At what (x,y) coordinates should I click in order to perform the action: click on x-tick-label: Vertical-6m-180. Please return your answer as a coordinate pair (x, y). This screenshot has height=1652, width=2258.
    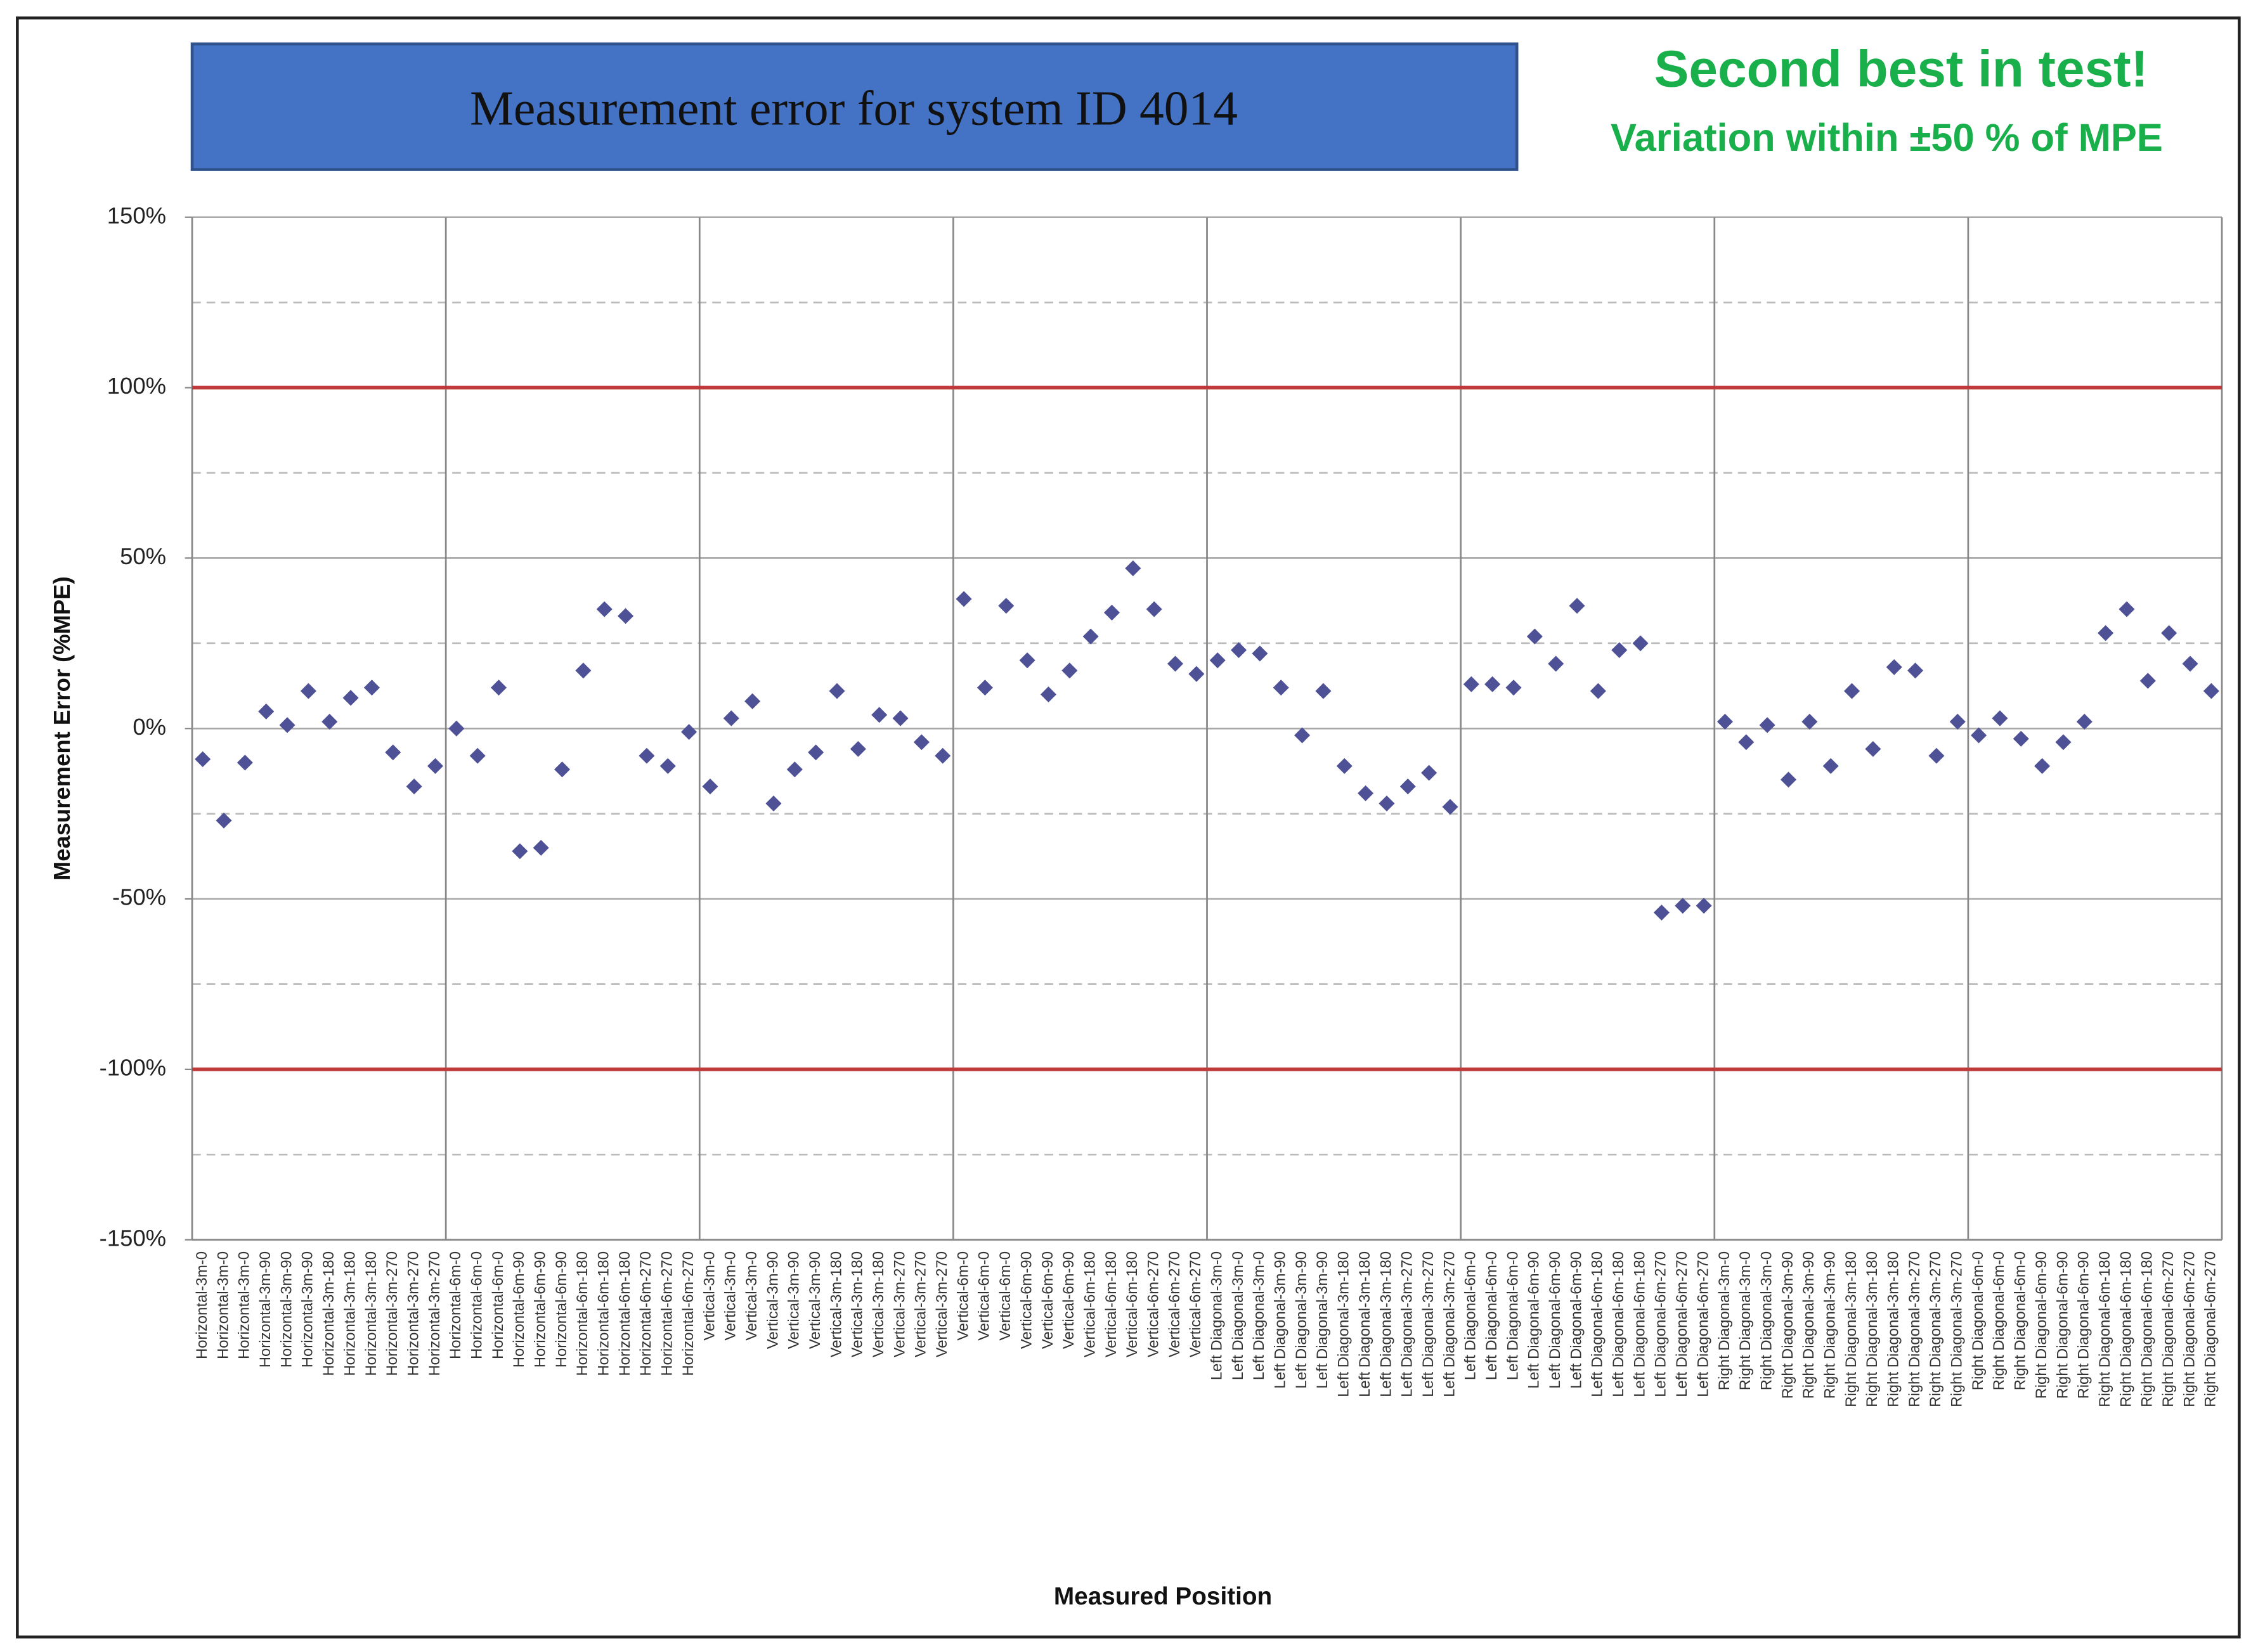
    Looking at the image, I should click on (1132, 1304).